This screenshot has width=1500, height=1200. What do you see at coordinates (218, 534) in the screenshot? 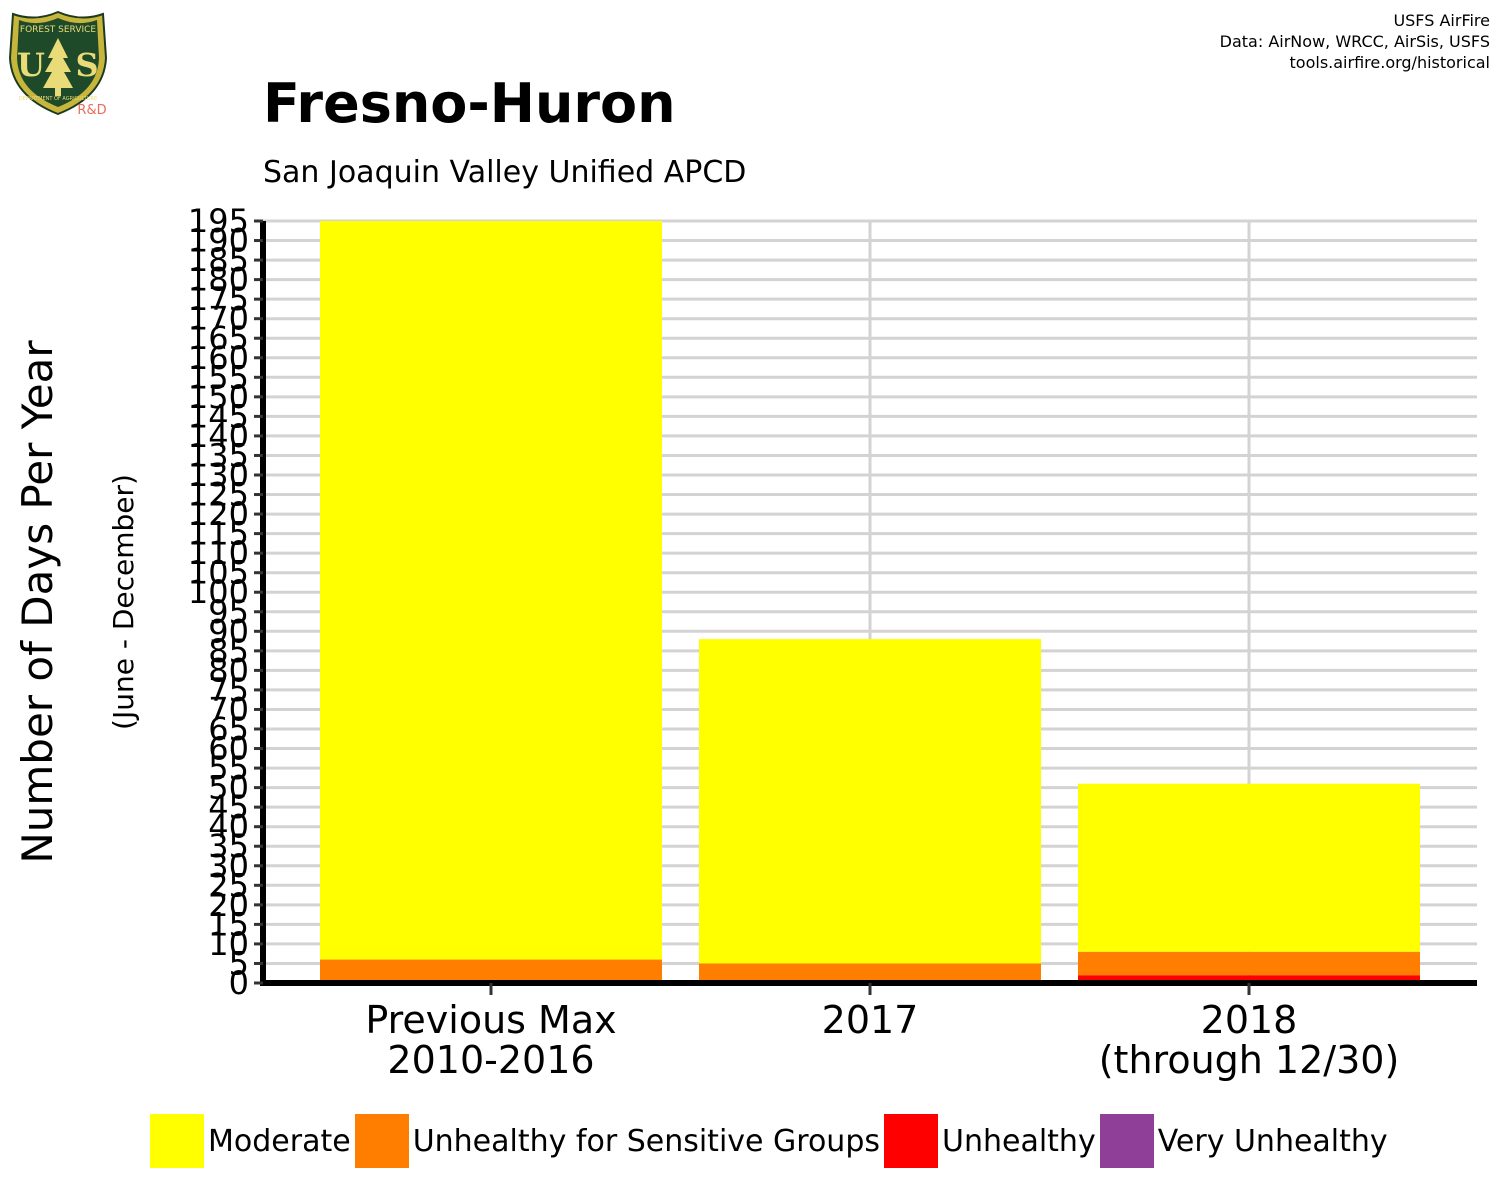
I see `y-tick-label-115: 115` at bounding box center [218, 534].